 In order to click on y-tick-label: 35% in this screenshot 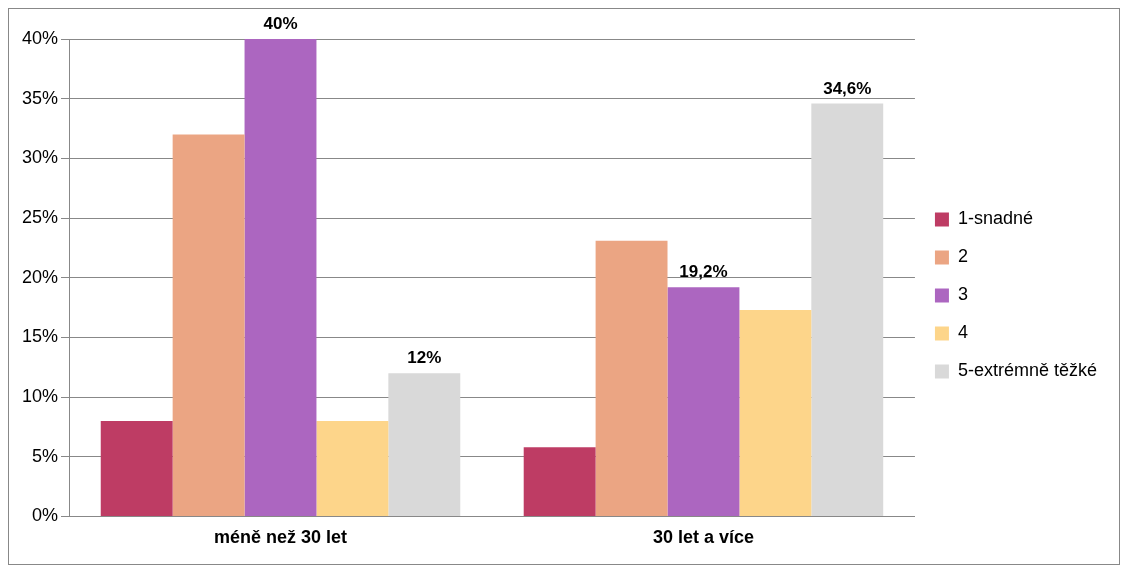, I will do `click(40, 97)`.